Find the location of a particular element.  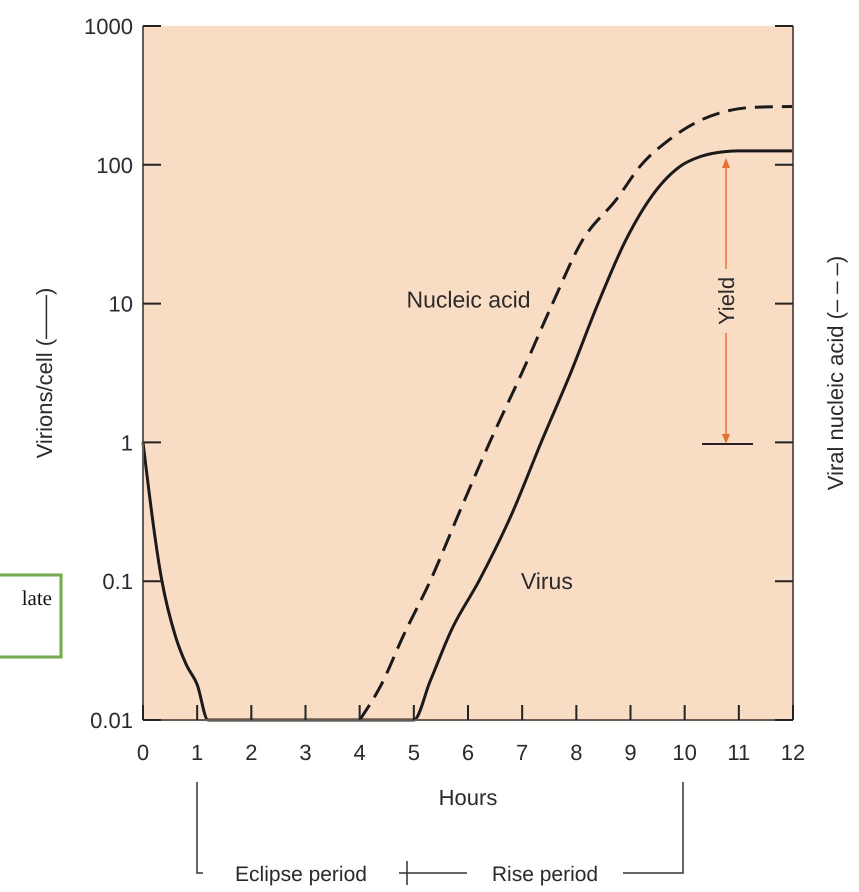

series-label: Nucleic acid is located at coordinates (468, 299).